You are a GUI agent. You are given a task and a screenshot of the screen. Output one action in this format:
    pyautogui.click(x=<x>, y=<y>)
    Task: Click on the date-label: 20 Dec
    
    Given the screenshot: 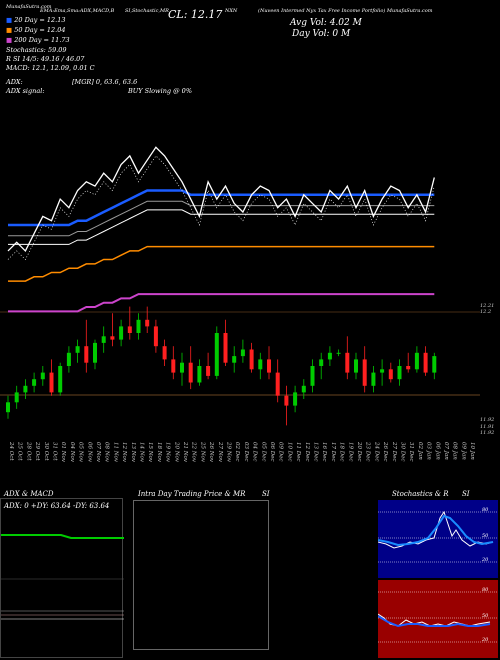 What is the action you would take?
    pyautogui.click(x=359, y=451)
    